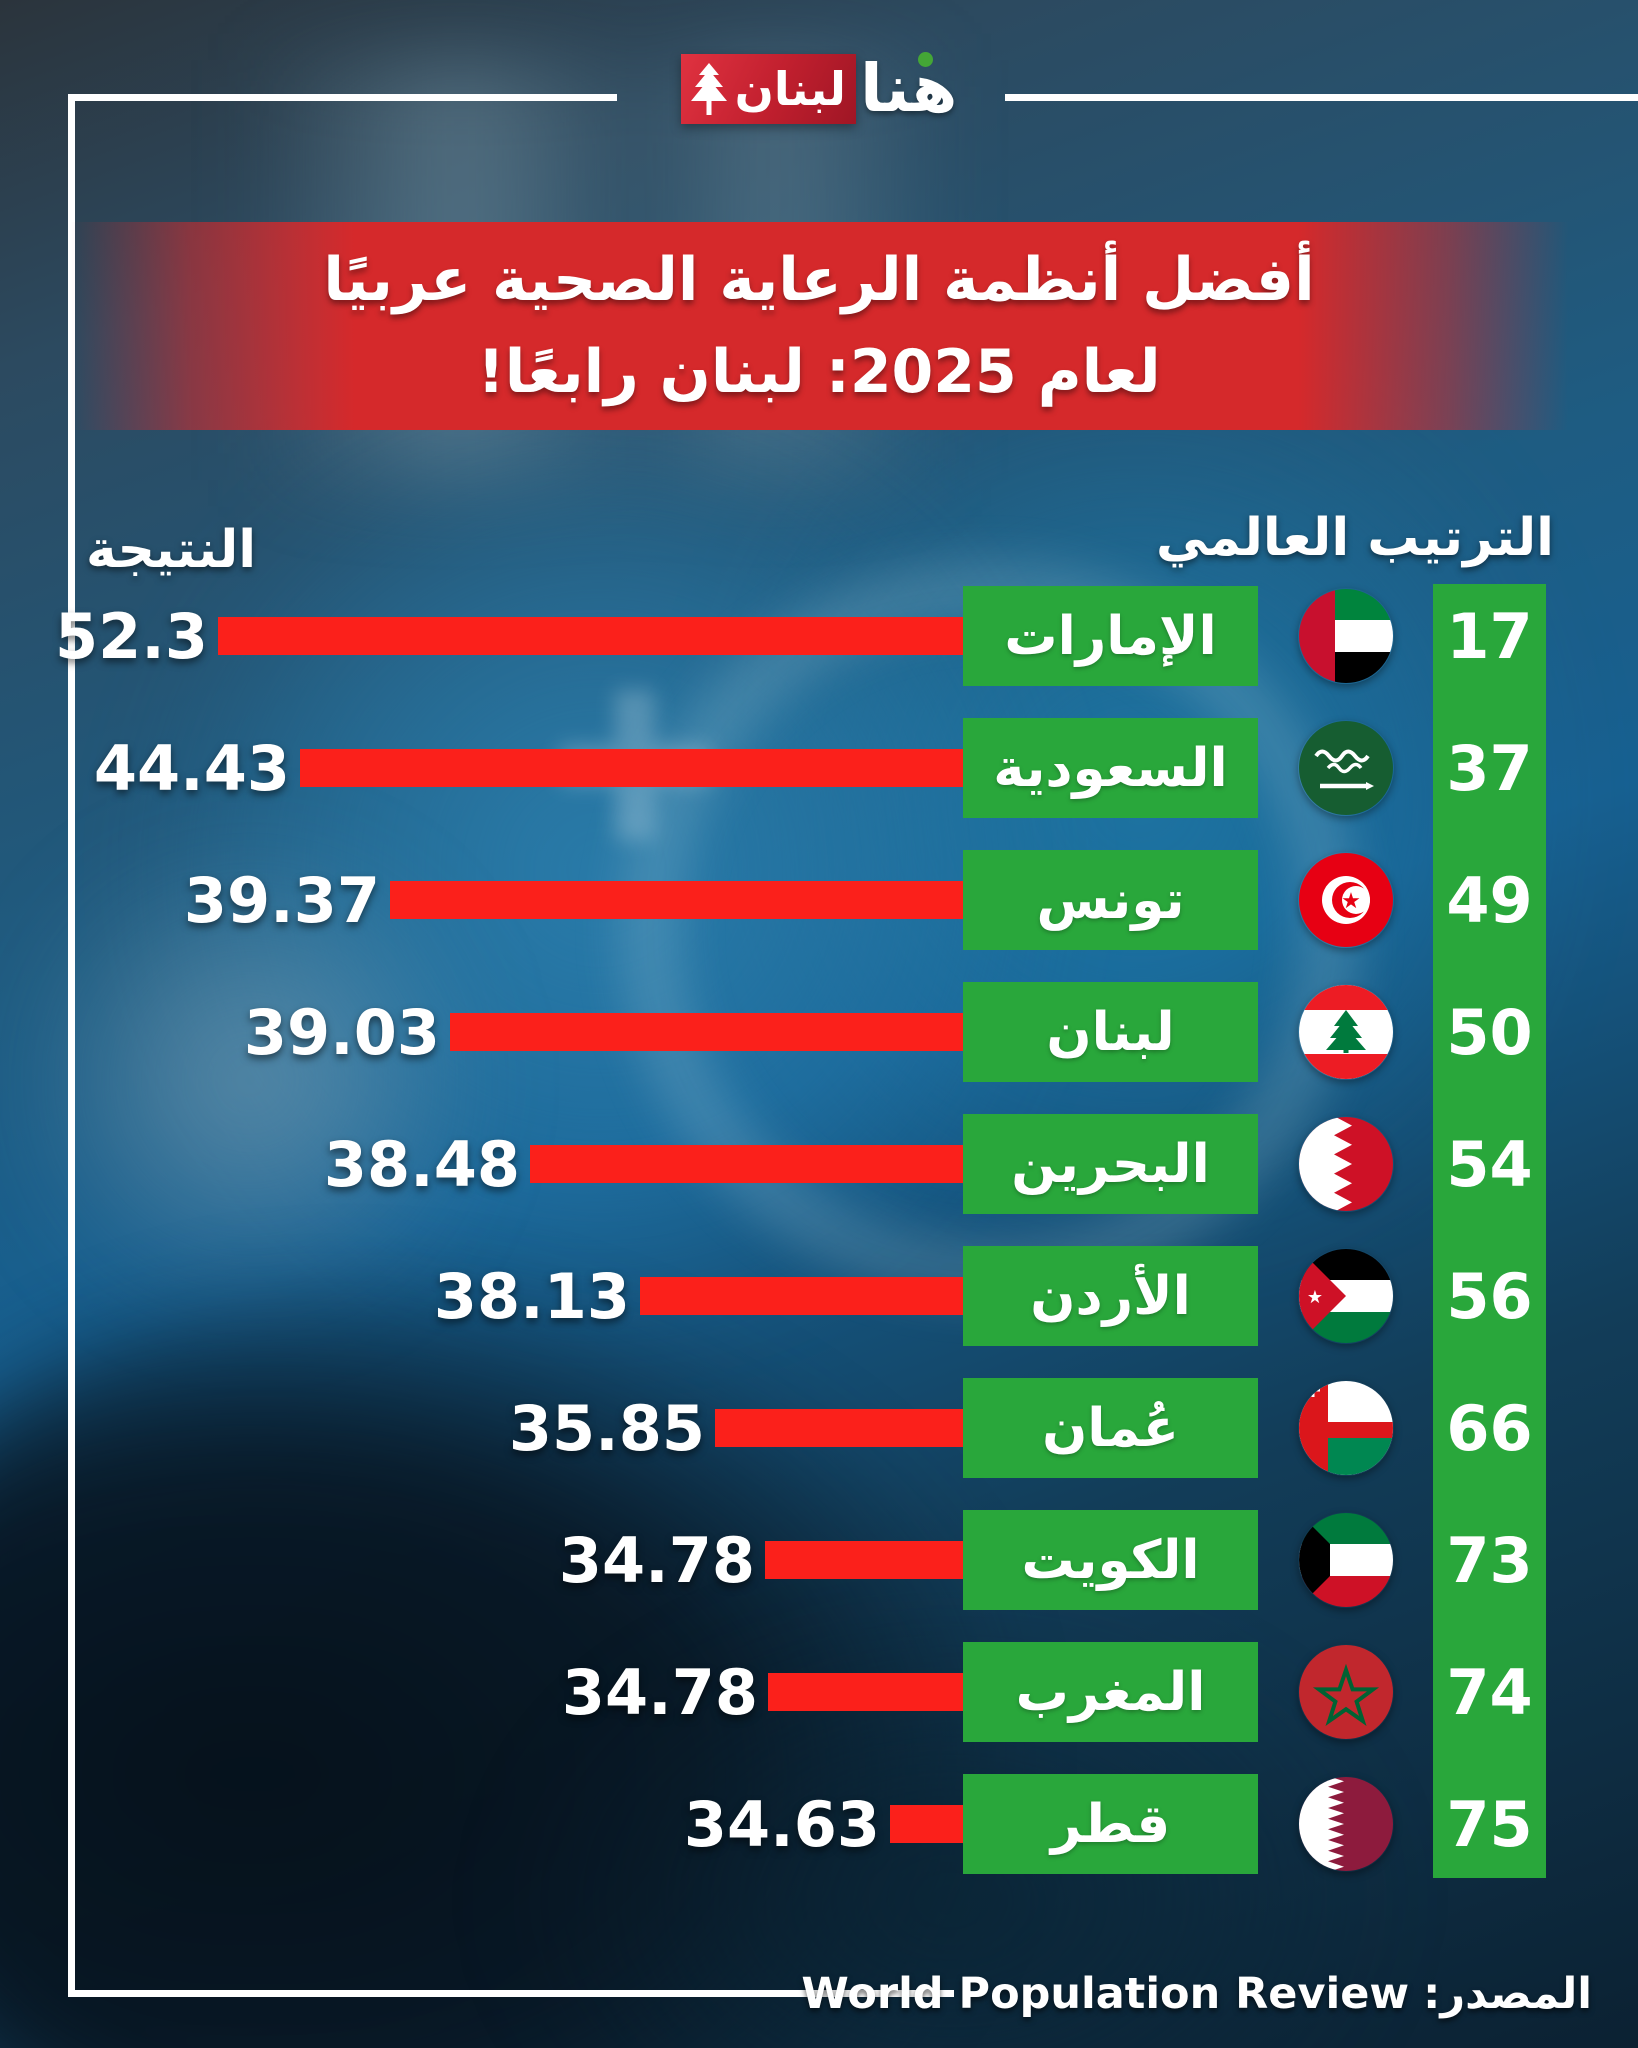  I want to click on flag-icon-ae, so click(1346, 636).